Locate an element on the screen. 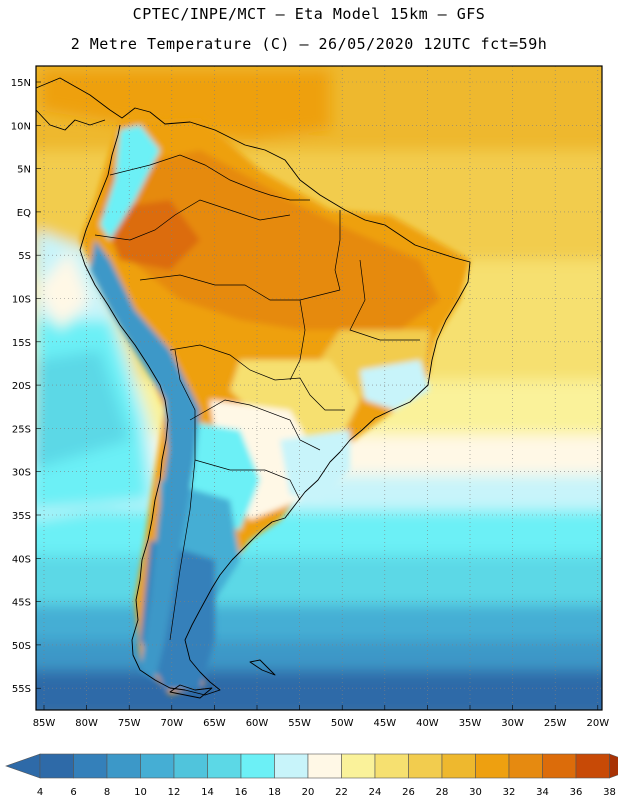 This screenshot has height=800, width=618. colorbar-tick-label: 30 is located at coordinates (475, 792).